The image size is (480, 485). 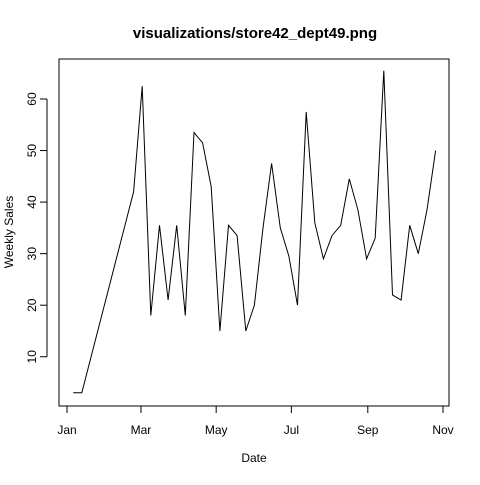 I want to click on x-axis: Jan Mar May Jul Sep Nov, so click(x=255, y=421).